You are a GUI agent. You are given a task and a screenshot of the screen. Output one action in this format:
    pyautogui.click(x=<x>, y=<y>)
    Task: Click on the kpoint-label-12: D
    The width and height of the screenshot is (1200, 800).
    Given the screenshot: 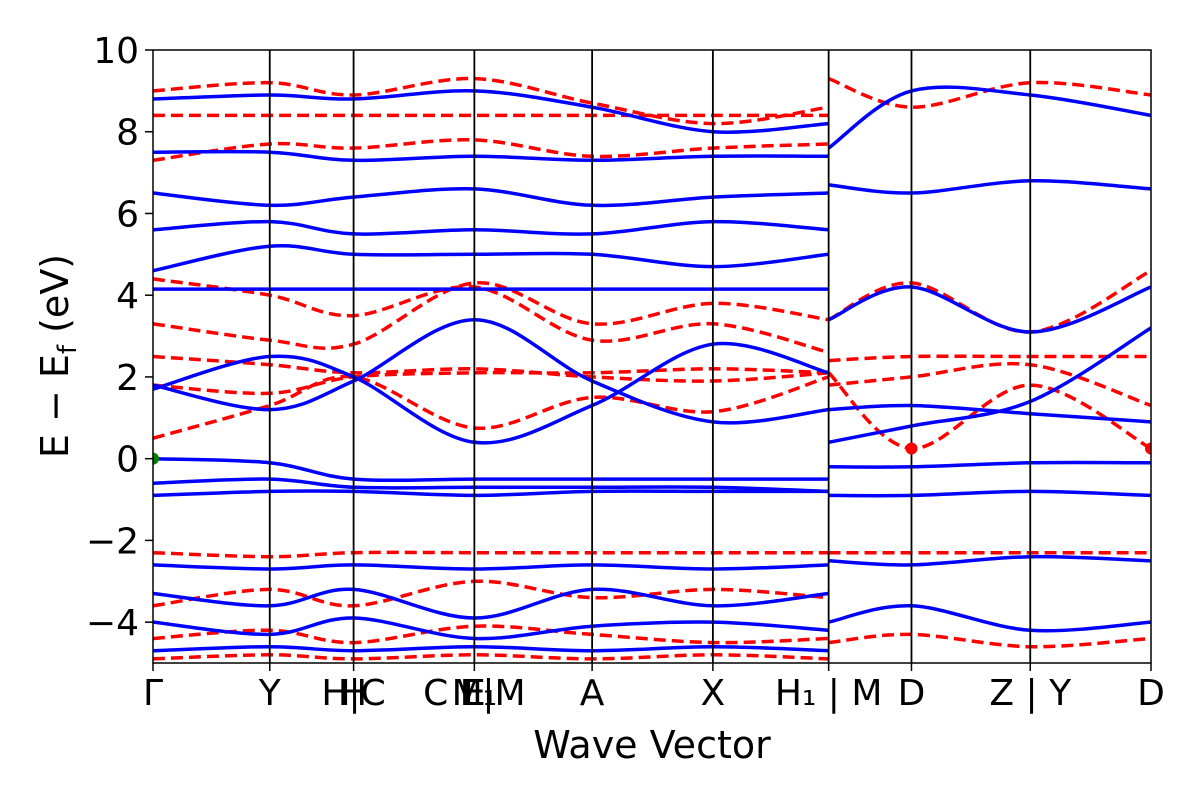 What is the action you would take?
    pyautogui.click(x=1151, y=693)
    